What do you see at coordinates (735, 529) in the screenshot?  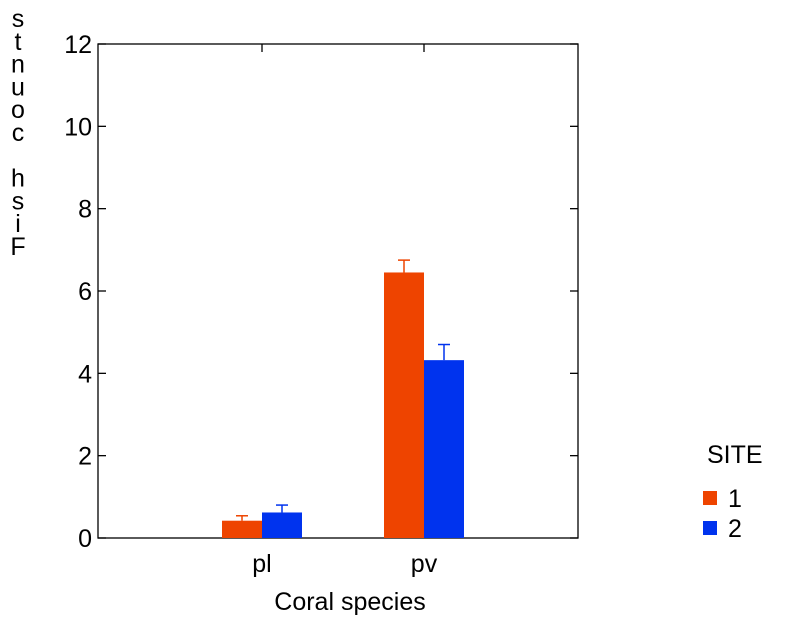 I see `legend-label: 2` at bounding box center [735, 529].